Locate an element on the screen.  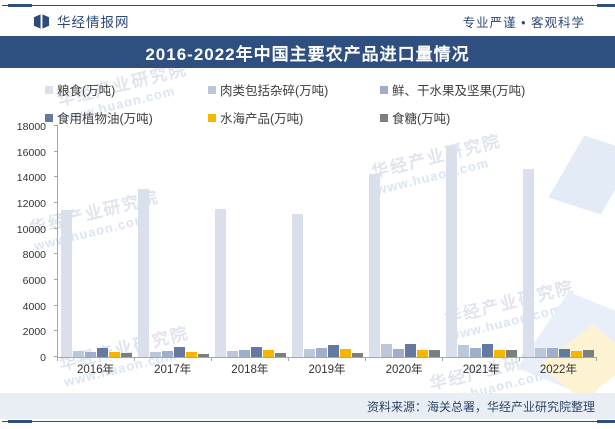
y-tick-label: 6000 is located at coordinates (34, 281).